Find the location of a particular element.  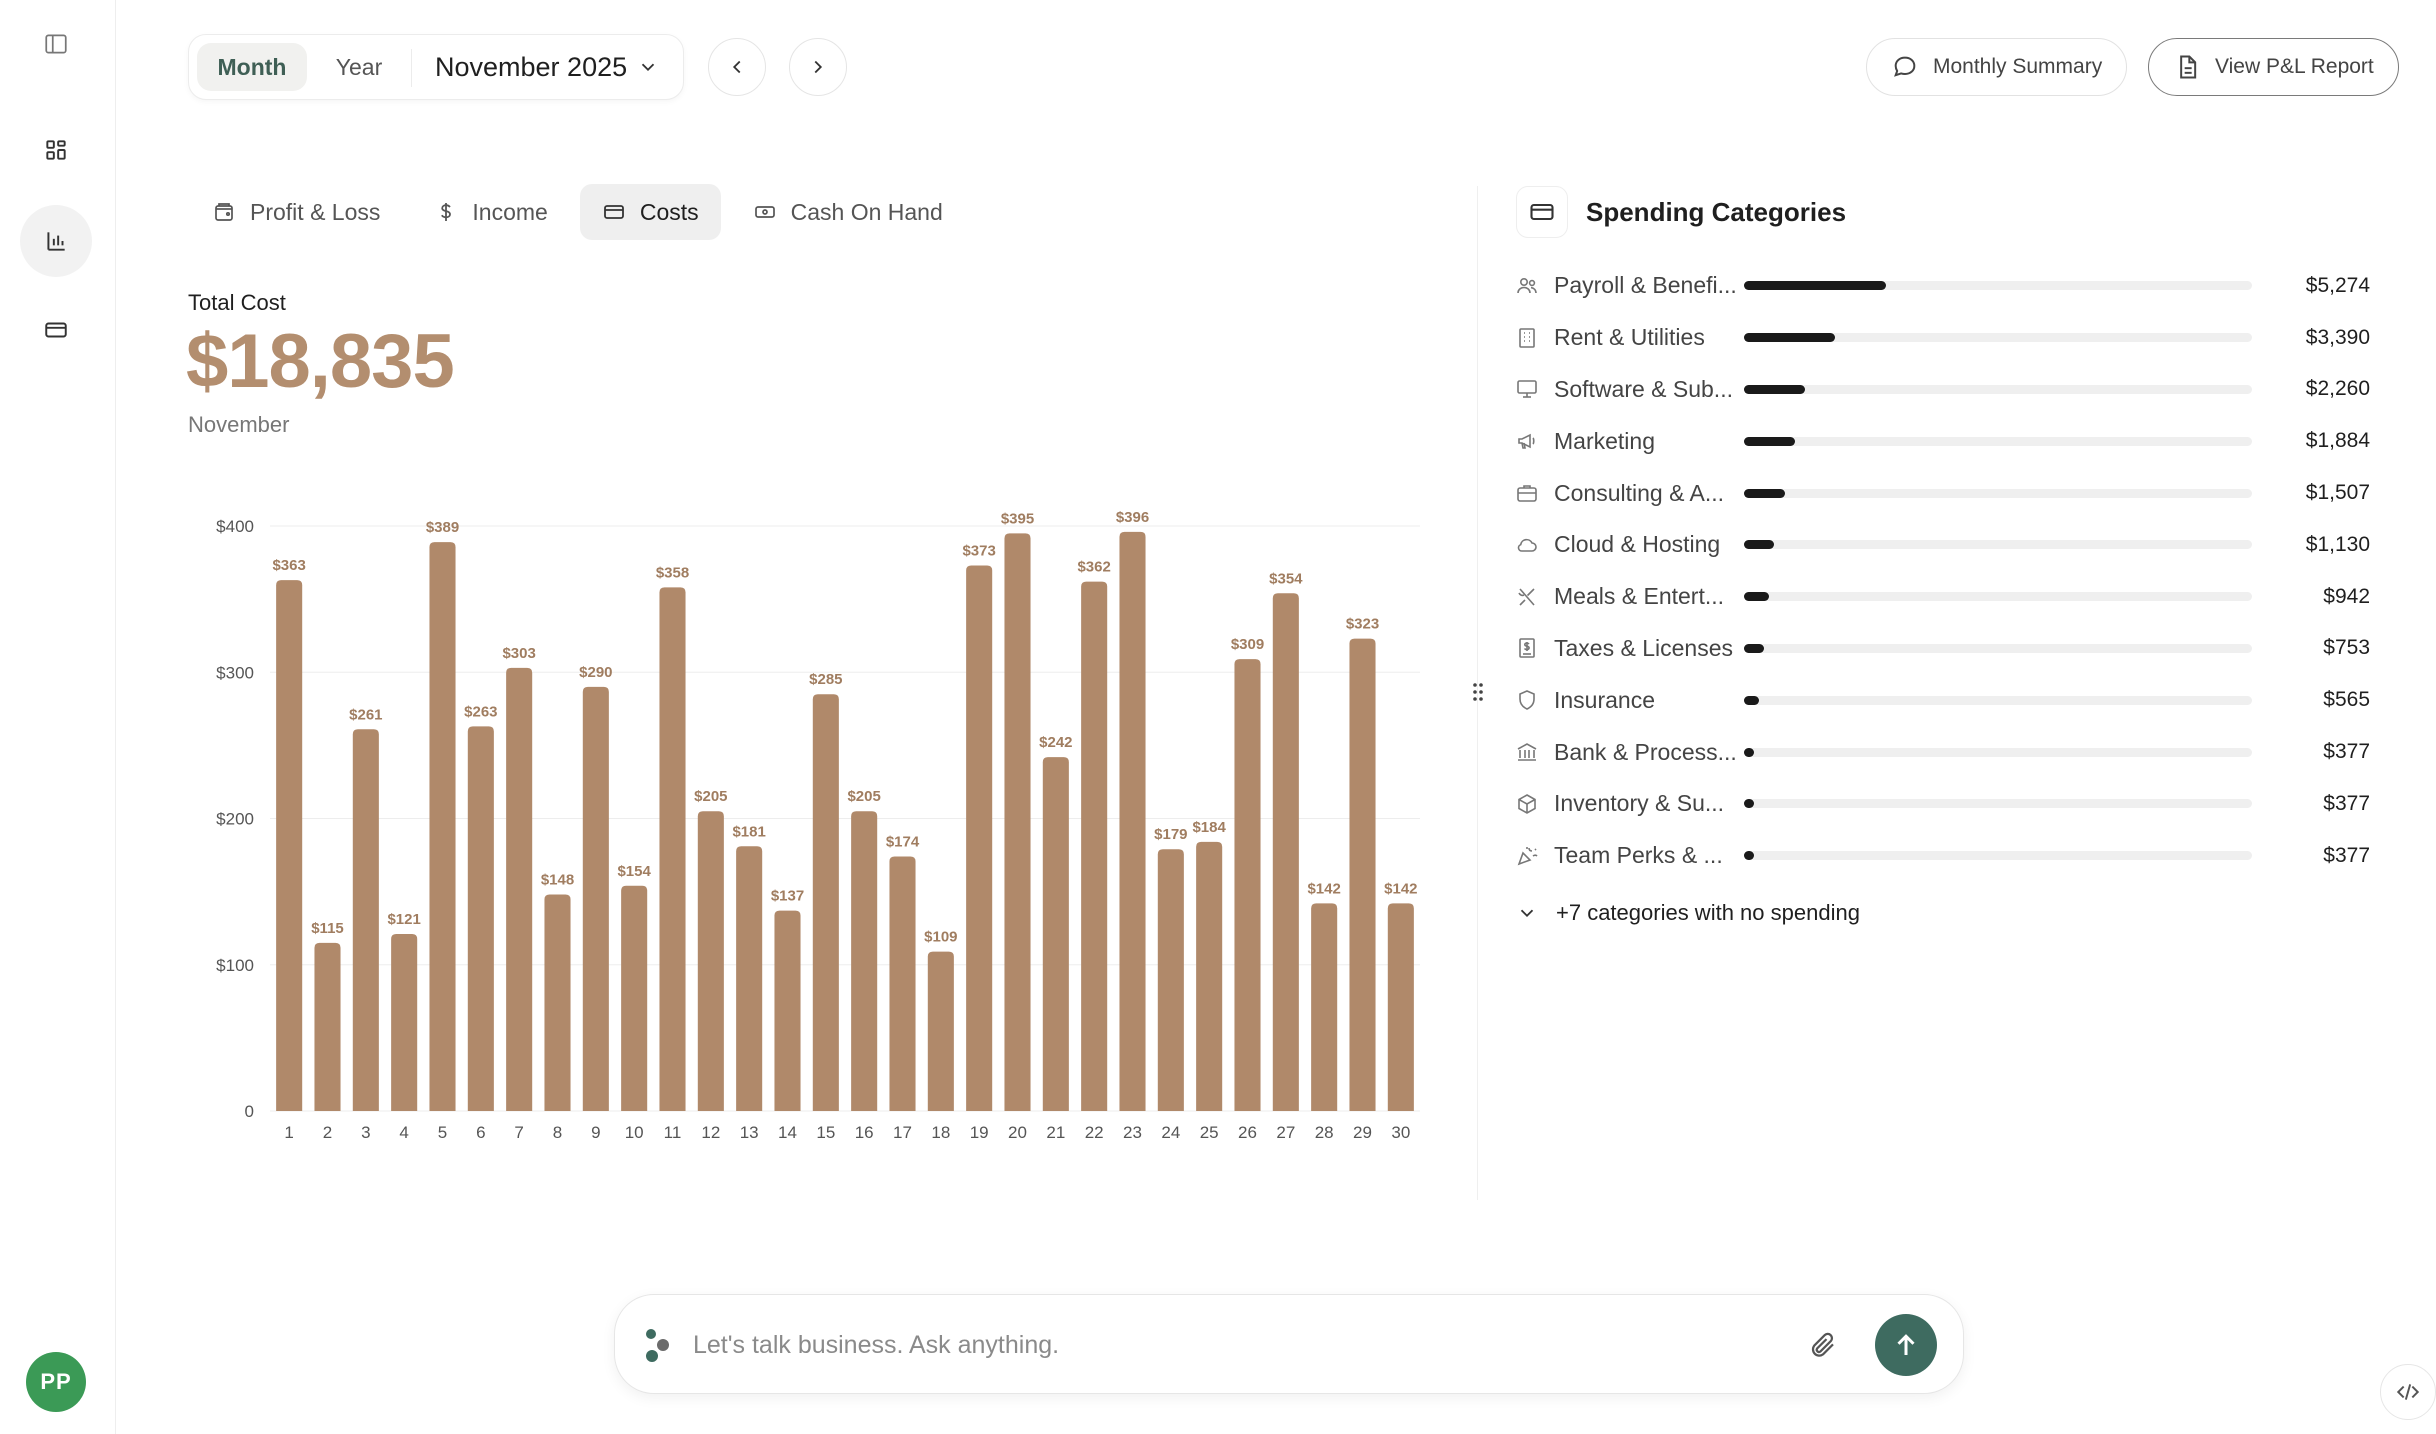

ask-bar is located at coordinates (1289, 1344).